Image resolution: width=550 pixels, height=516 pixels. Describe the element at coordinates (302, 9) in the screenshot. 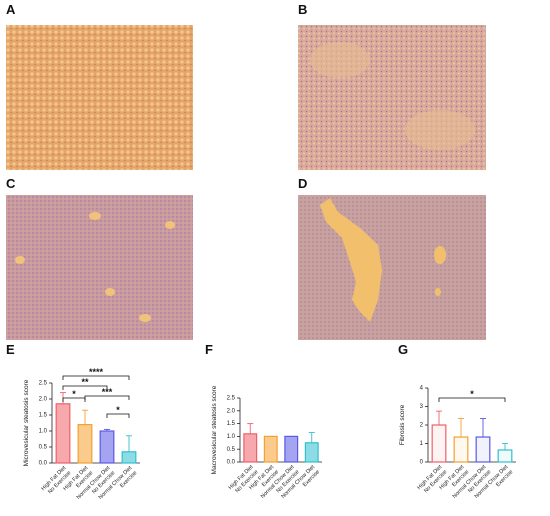

I see `panel-label: B` at that location.